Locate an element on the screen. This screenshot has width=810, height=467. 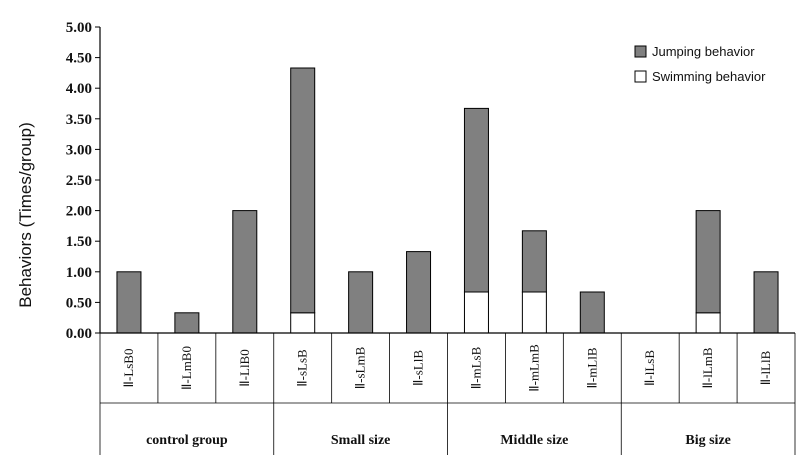
y-tick-label: 5.00 is located at coordinates (79, 28).